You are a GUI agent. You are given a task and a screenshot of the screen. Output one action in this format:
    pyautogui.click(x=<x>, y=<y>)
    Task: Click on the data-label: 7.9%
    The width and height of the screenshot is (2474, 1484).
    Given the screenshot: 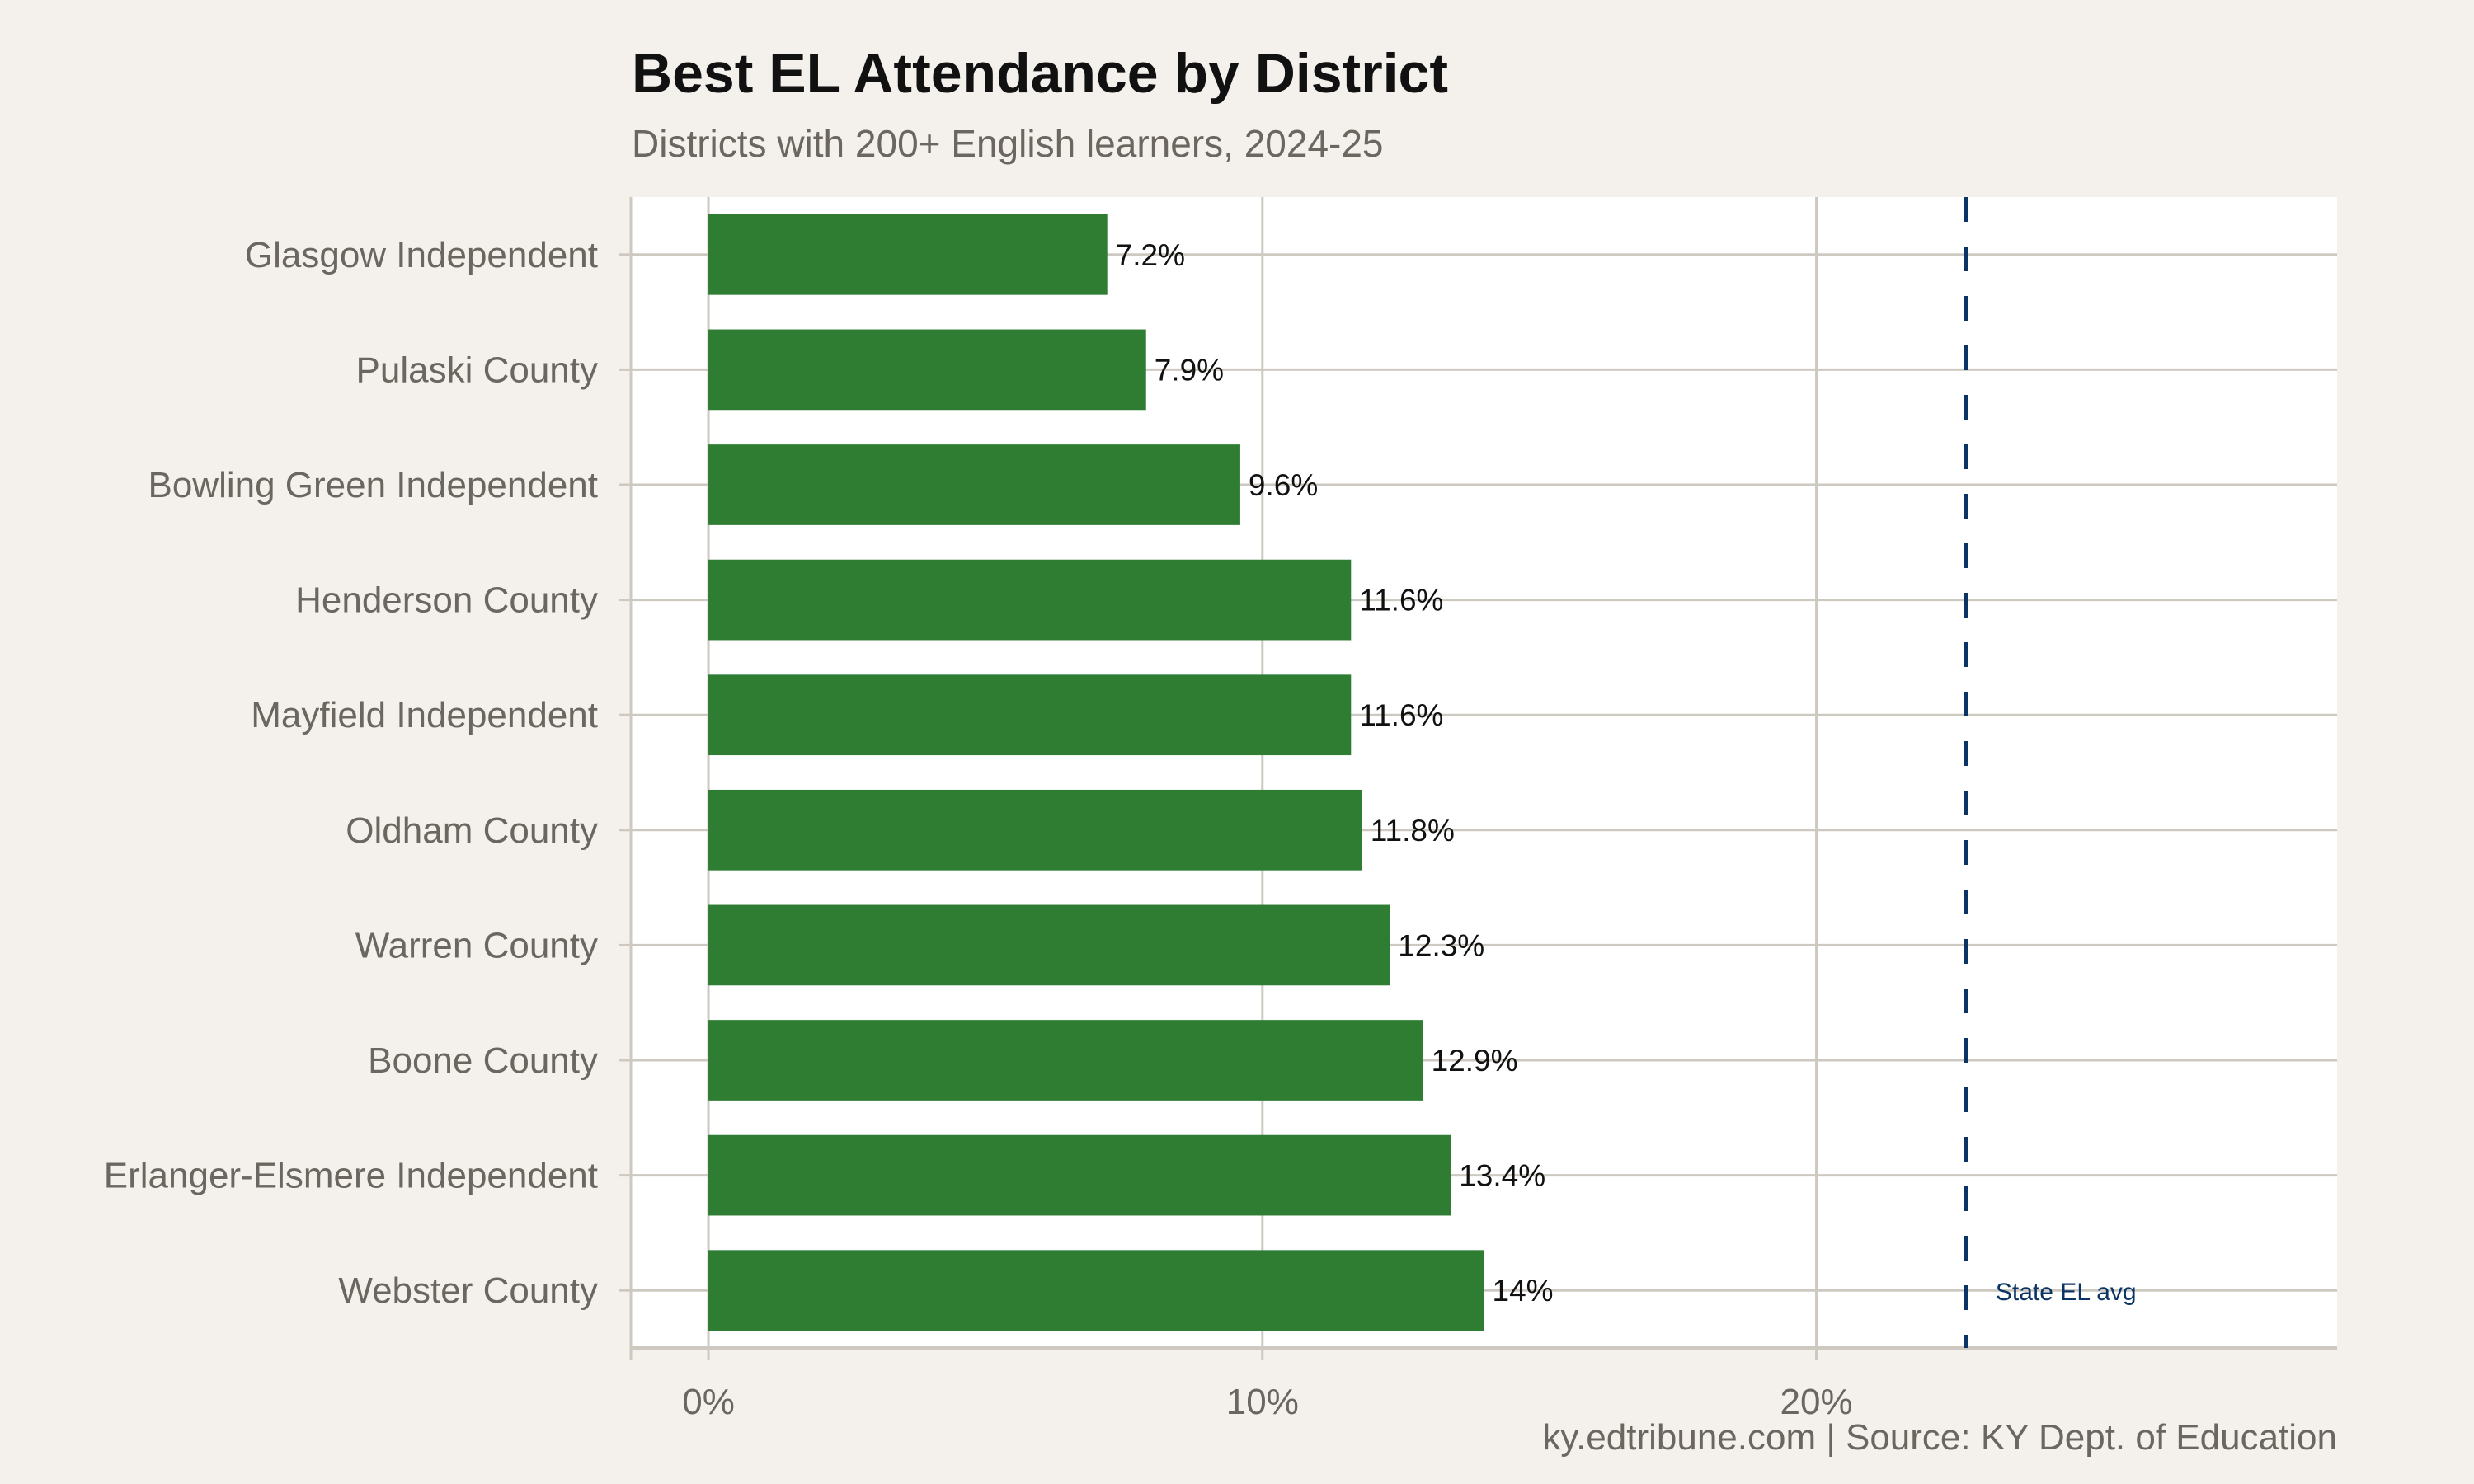 What is the action you would take?
    pyautogui.click(x=1189, y=370)
    